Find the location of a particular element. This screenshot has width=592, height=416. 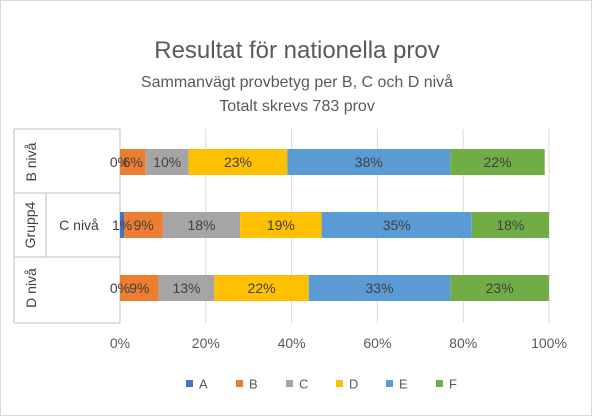

legend-entry-d: D is located at coordinates (353, 384).